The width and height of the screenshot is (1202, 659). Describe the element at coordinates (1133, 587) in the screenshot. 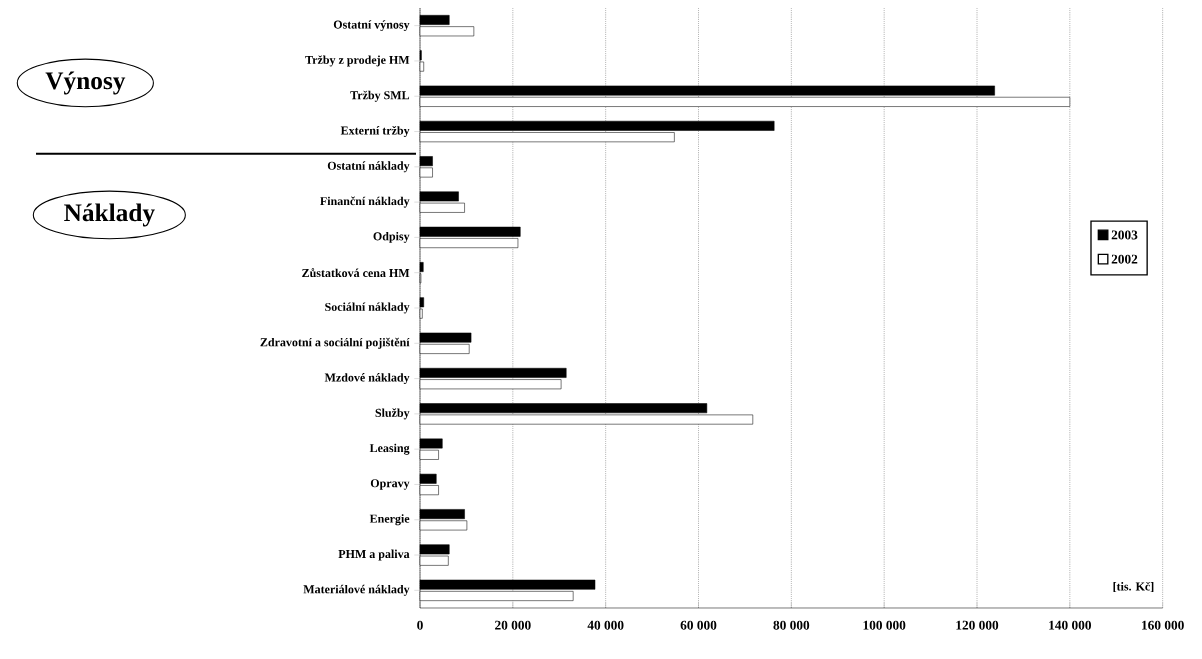

I see `annotation: [tis. Kč]` at that location.